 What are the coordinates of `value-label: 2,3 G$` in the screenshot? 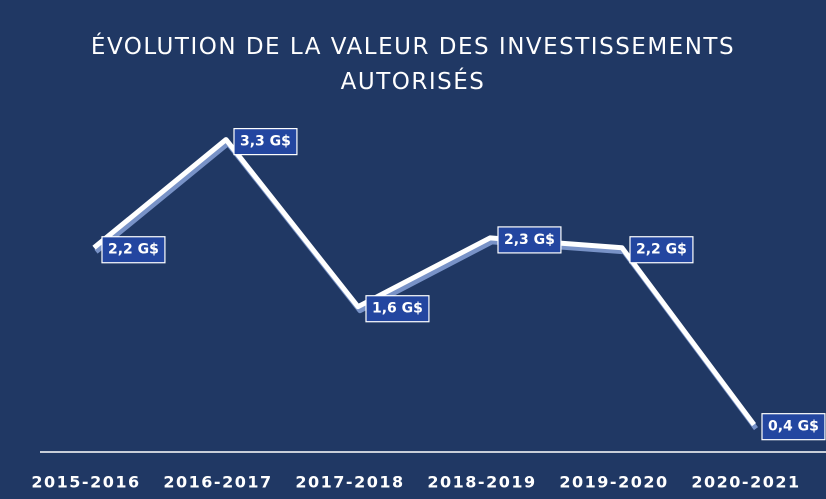 It's located at (529, 240).